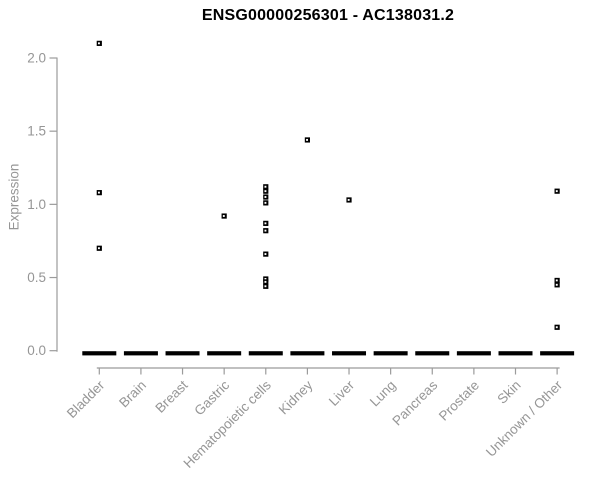 This screenshot has width=600, height=500. What do you see at coordinates (36, 204) in the screenshot?
I see `y-tick-label: 1.0` at bounding box center [36, 204].